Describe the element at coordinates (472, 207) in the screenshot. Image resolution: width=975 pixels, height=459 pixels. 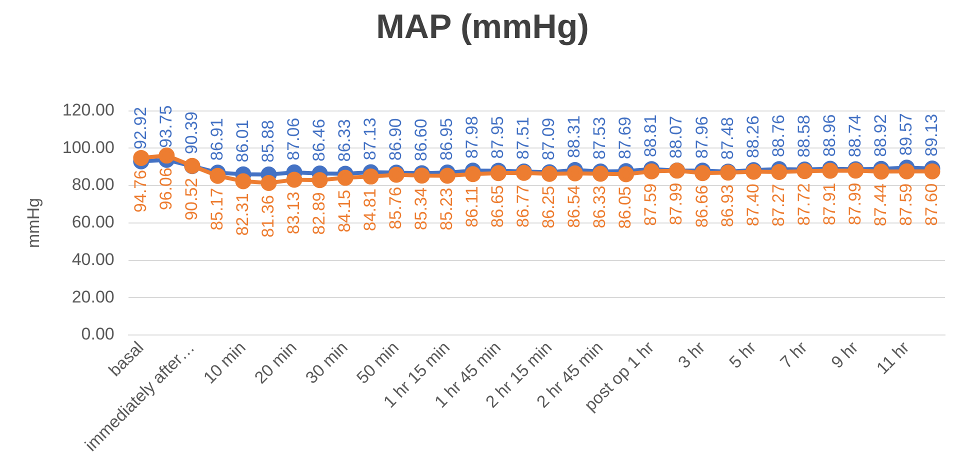
I see `data-label: 86.11` at that location.